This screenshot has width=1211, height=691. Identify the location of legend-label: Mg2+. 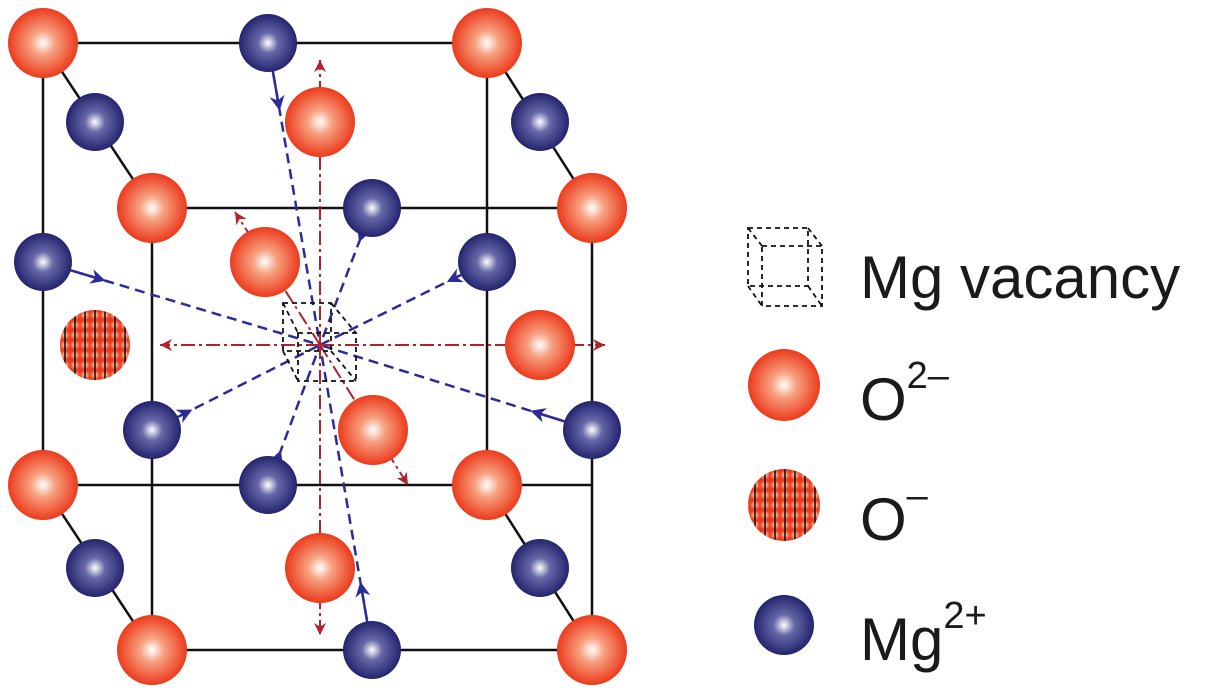
(923, 634).